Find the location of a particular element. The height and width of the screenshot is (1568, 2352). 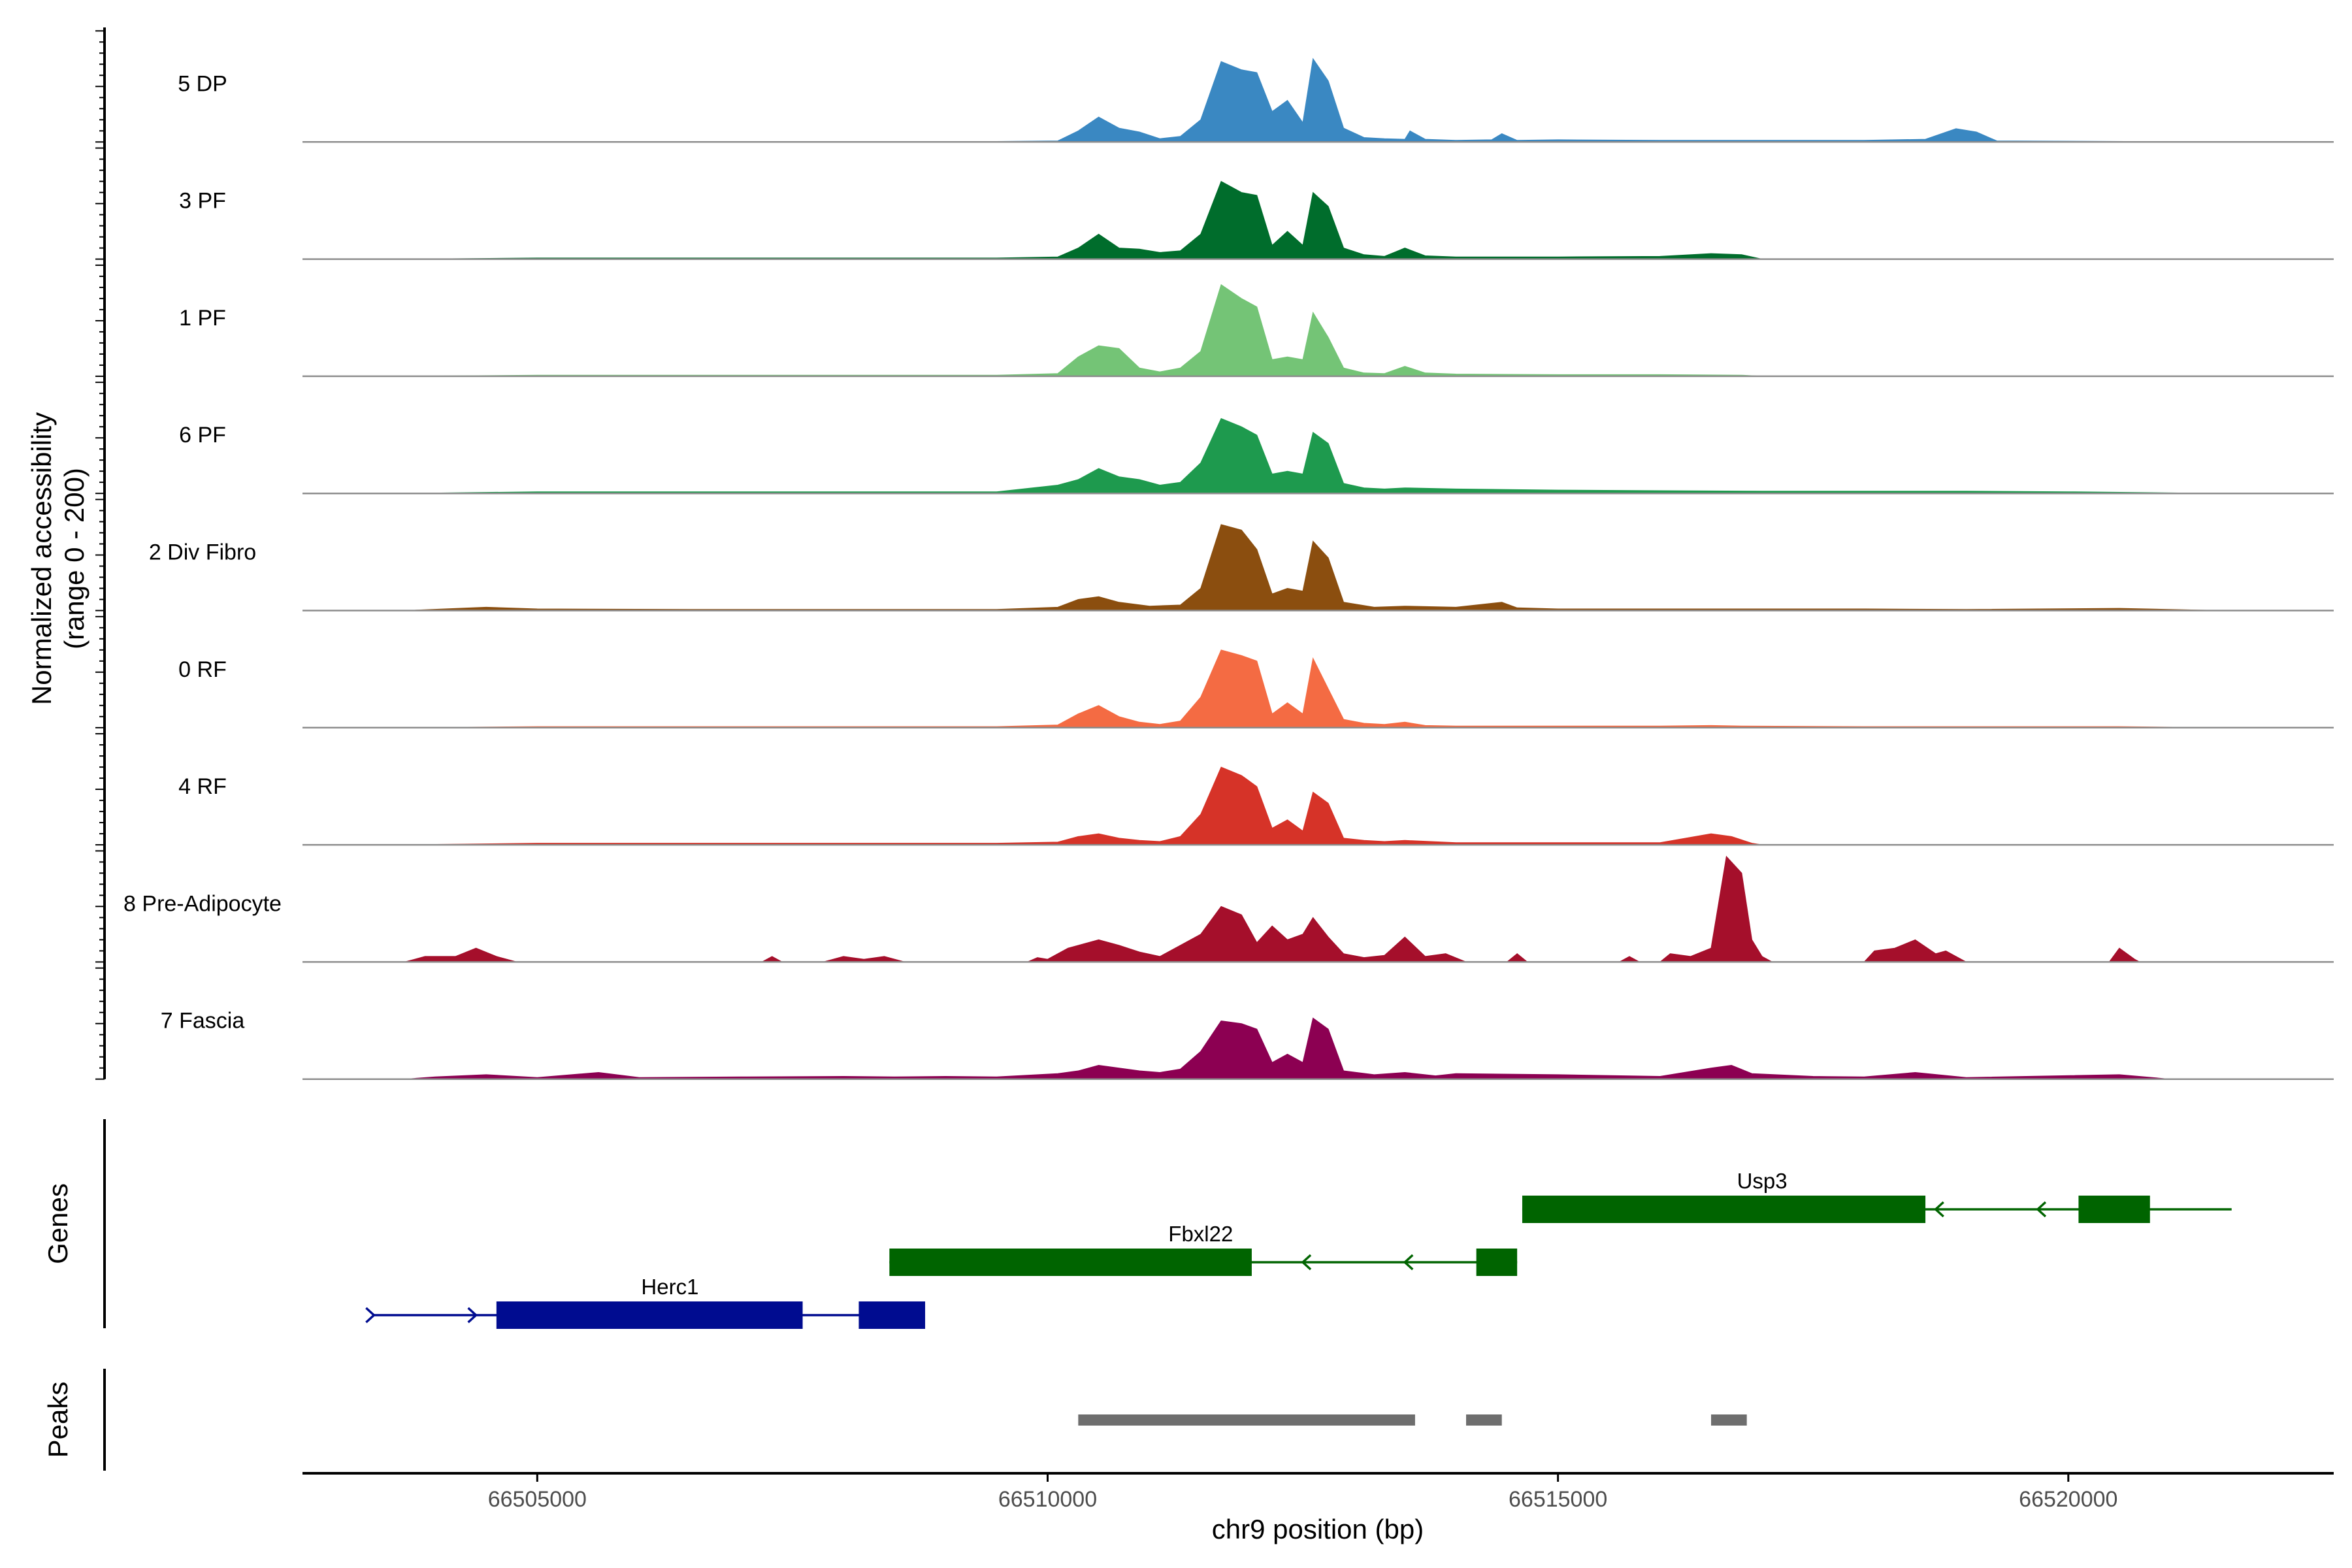

gene-label: Herc1 is located at coordinates (669, 1287).